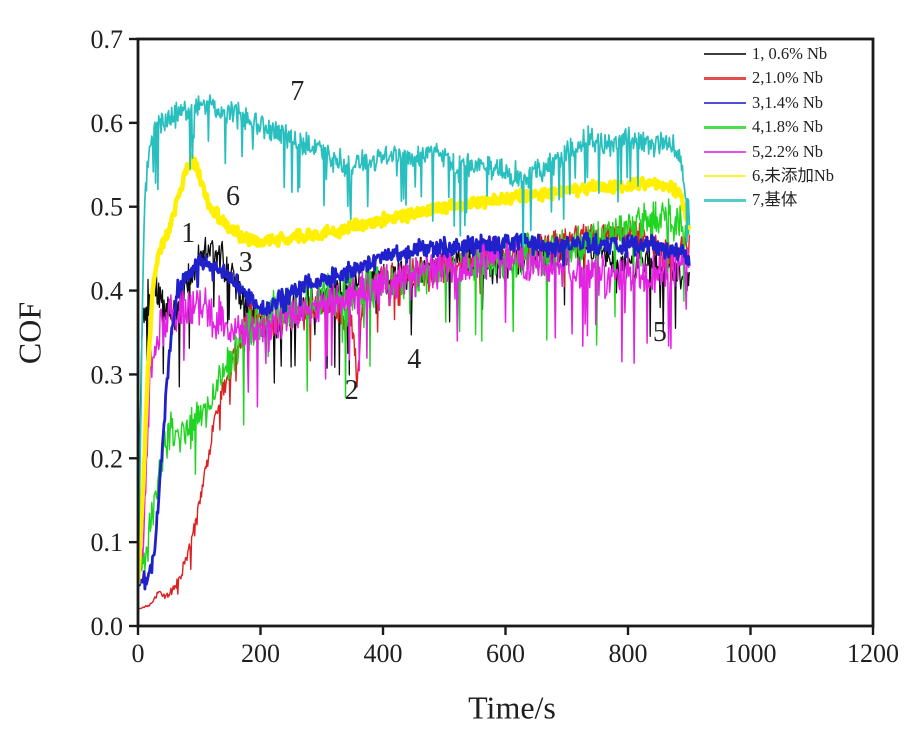  What do you see at coordinates (245, 262) in the screenshot?
I see `curve-number-annotation: 3` at bounding box center [245, 262].